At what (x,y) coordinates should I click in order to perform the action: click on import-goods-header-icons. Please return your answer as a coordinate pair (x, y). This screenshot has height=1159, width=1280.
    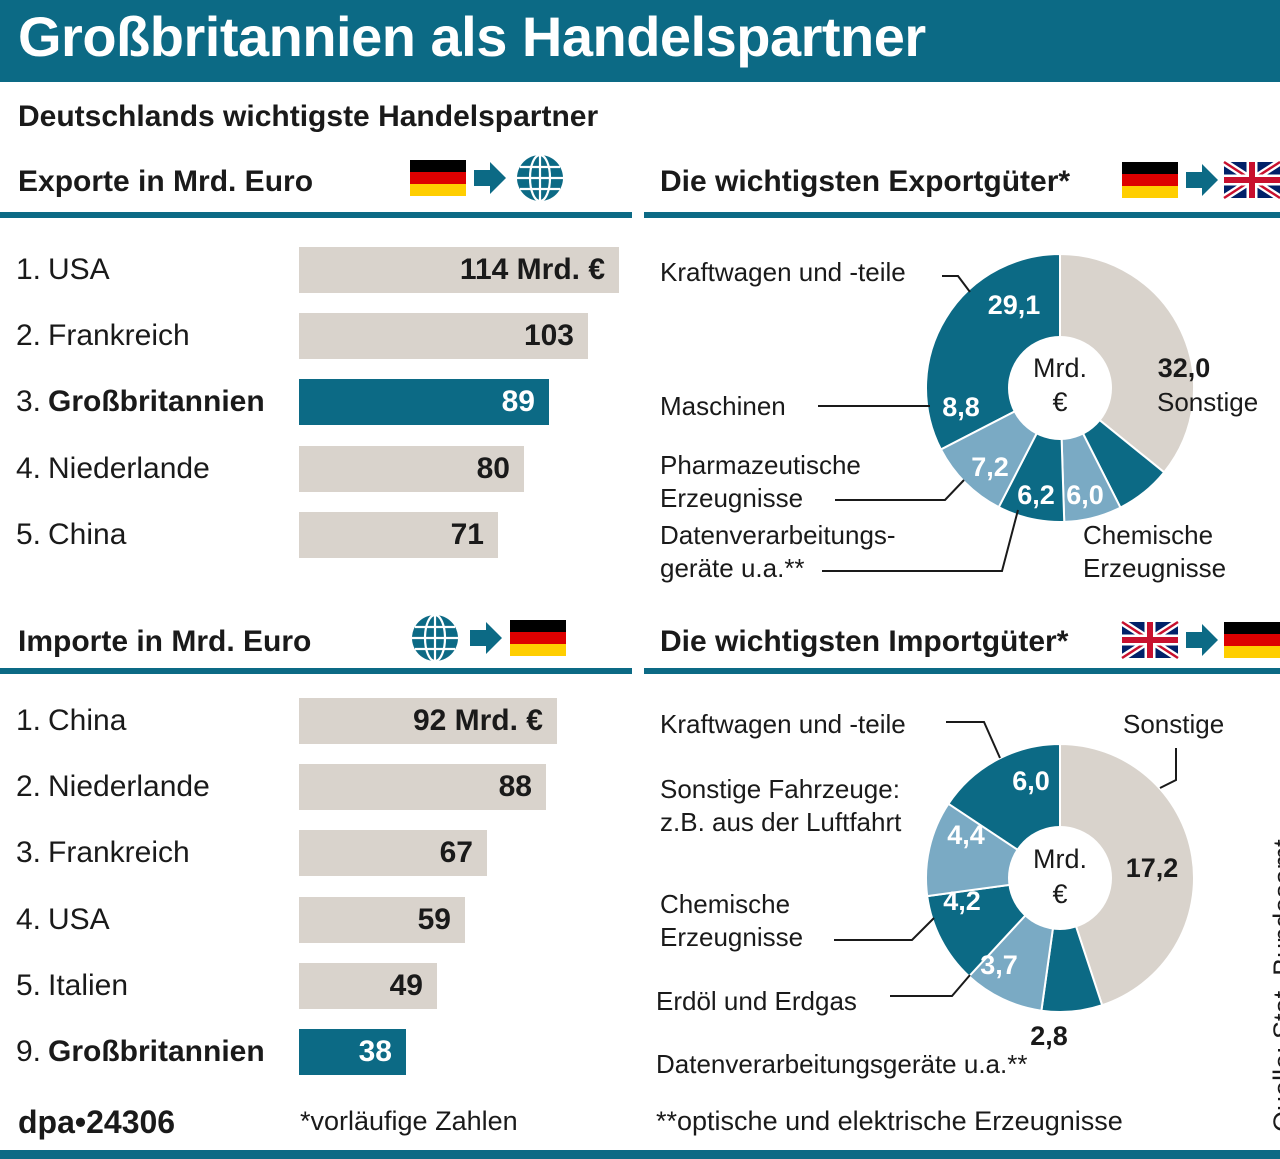
    Looking at the image, I should click on (1200, 640).